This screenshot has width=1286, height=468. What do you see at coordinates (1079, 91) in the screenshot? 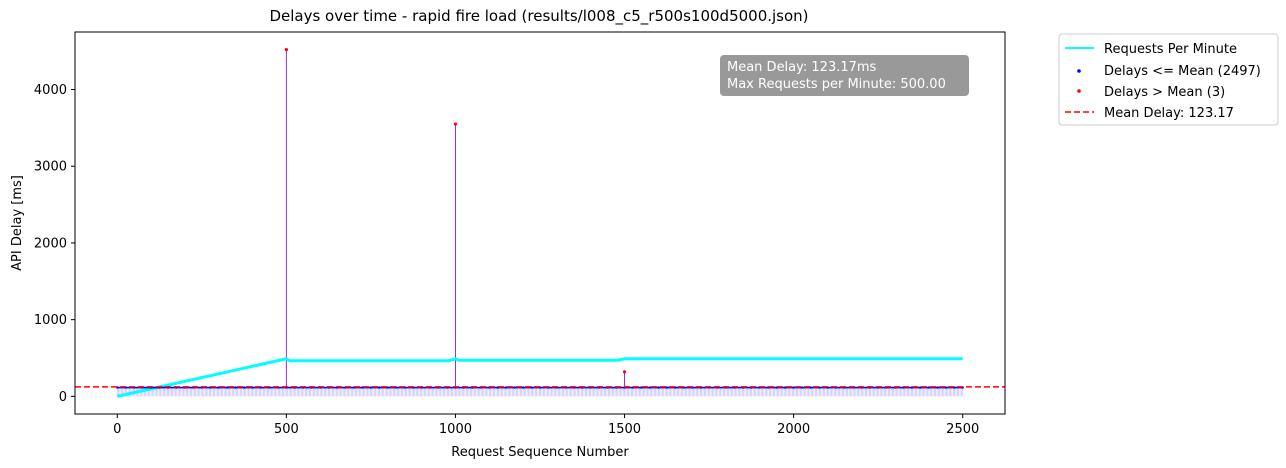
I see `legend-swatch-delays-above-mean` at bounding box center [1079, 91].